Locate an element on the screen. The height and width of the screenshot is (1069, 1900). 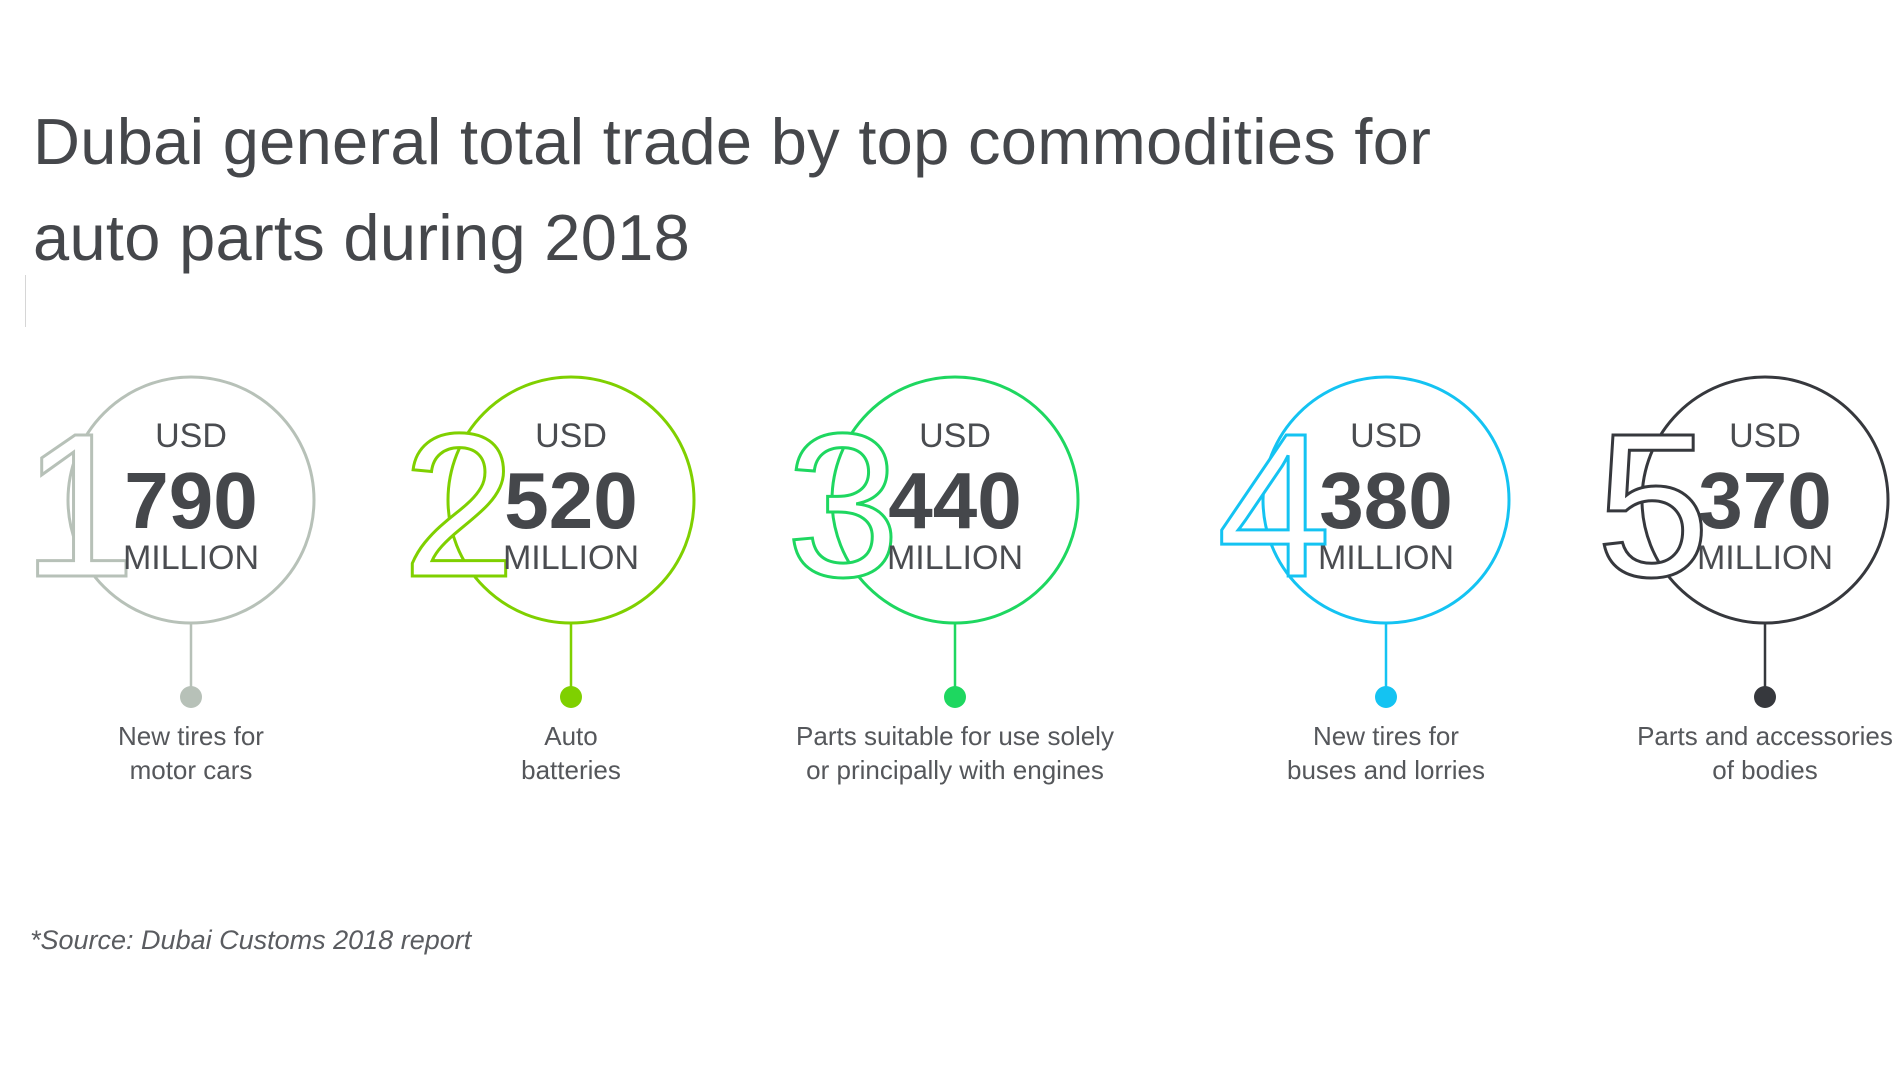
category-label-line-1: Auto is located at coordinates (571, 736).